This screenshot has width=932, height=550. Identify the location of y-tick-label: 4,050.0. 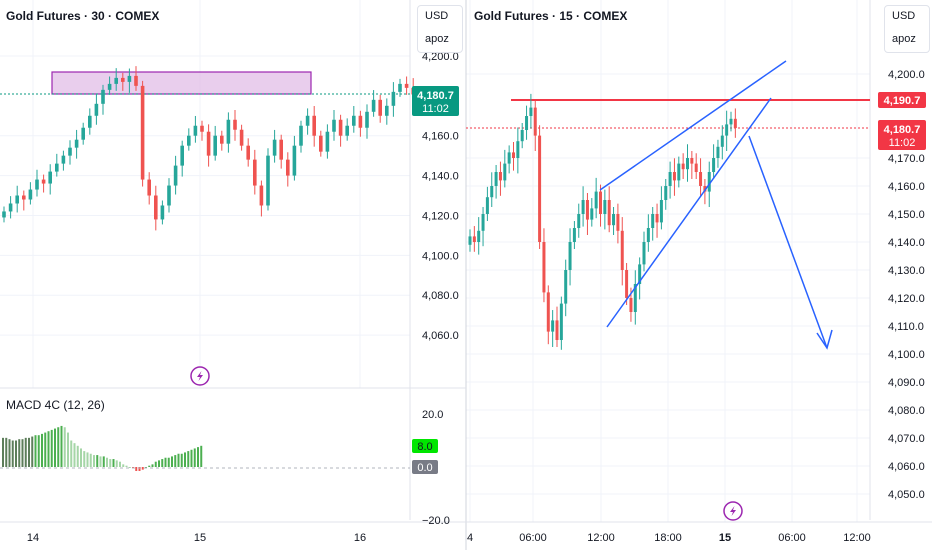
(906, 495).